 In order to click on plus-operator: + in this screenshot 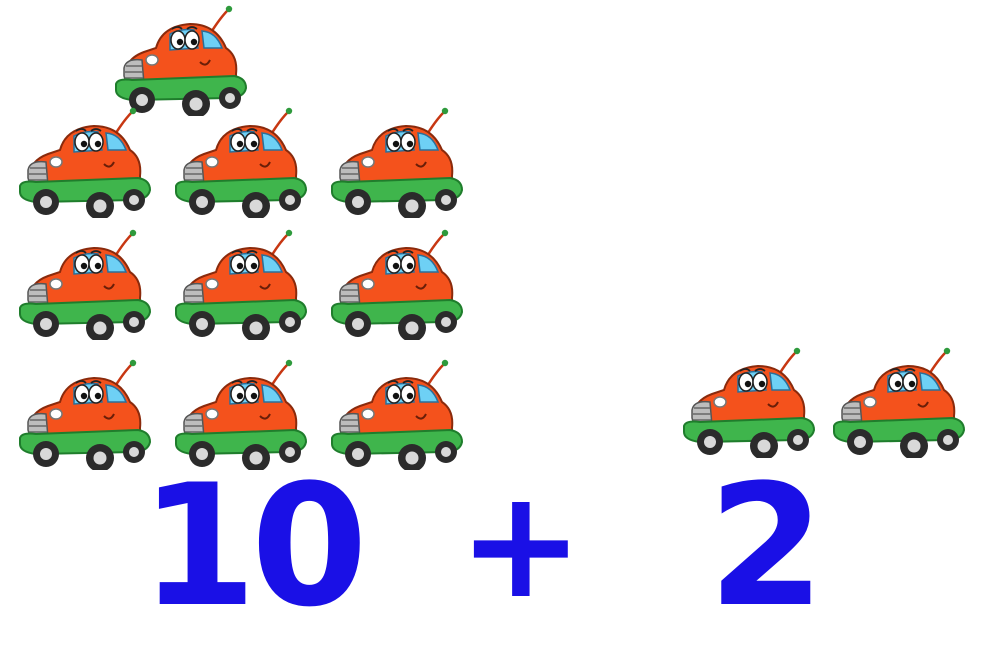, I will do `click(521, 545)`.